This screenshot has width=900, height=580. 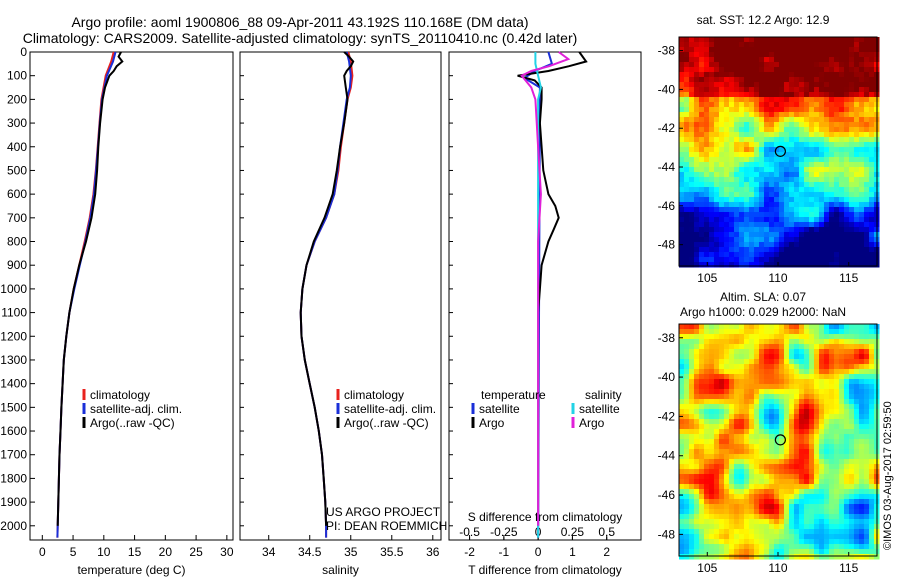 I want to click on y-tick-label: 0, so click(x=23, y=52).